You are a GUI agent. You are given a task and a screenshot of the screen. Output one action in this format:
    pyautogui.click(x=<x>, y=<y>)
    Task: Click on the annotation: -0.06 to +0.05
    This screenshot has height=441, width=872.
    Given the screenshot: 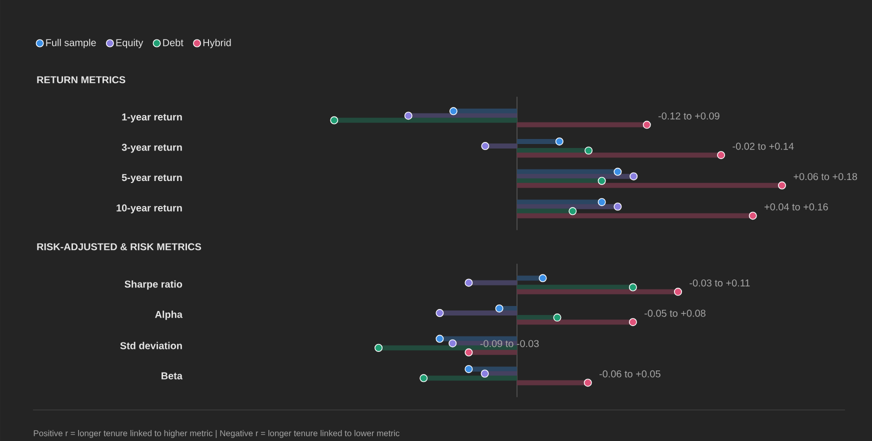 What is the action you would take?
    pyautogui.click(x=629, y=374)
    